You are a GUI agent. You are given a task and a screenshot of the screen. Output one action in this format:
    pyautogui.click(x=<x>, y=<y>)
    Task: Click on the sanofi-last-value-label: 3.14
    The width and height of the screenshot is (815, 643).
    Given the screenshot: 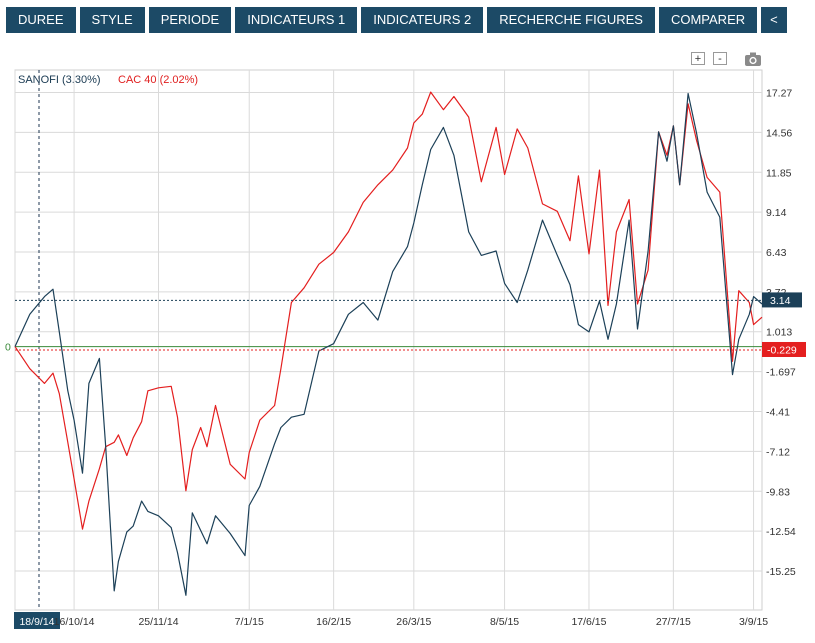 What is the action you would take?
    pyautogui.click(x=780, y=301)
    